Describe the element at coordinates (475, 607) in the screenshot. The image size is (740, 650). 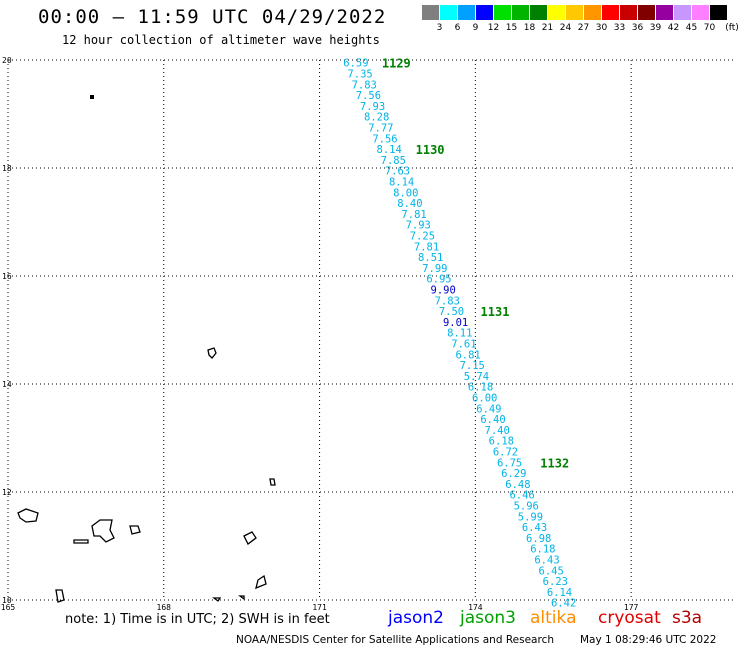
I see `longitude-label: 174` at that location.